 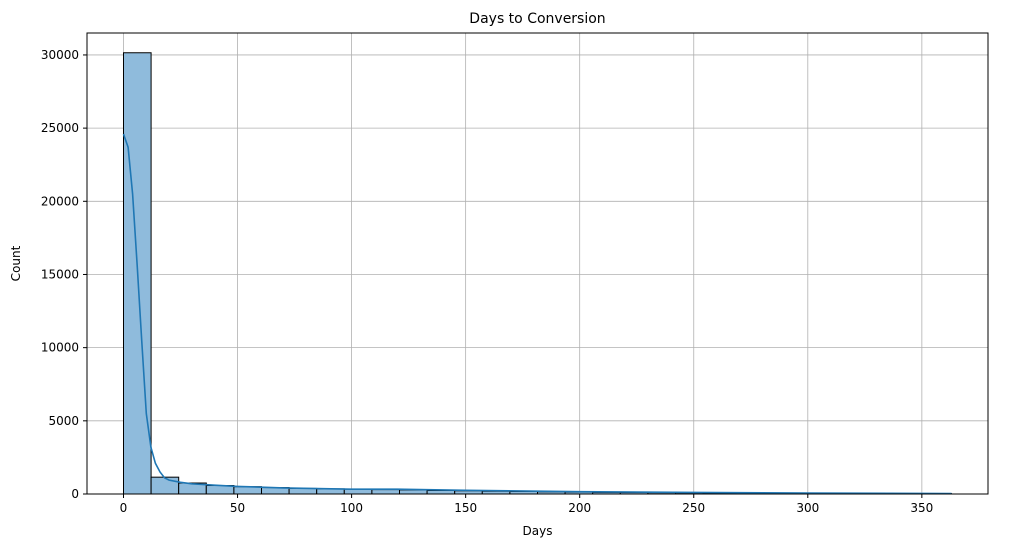 I want to click on x-tick-label: 200, so click(x=579, y=508).